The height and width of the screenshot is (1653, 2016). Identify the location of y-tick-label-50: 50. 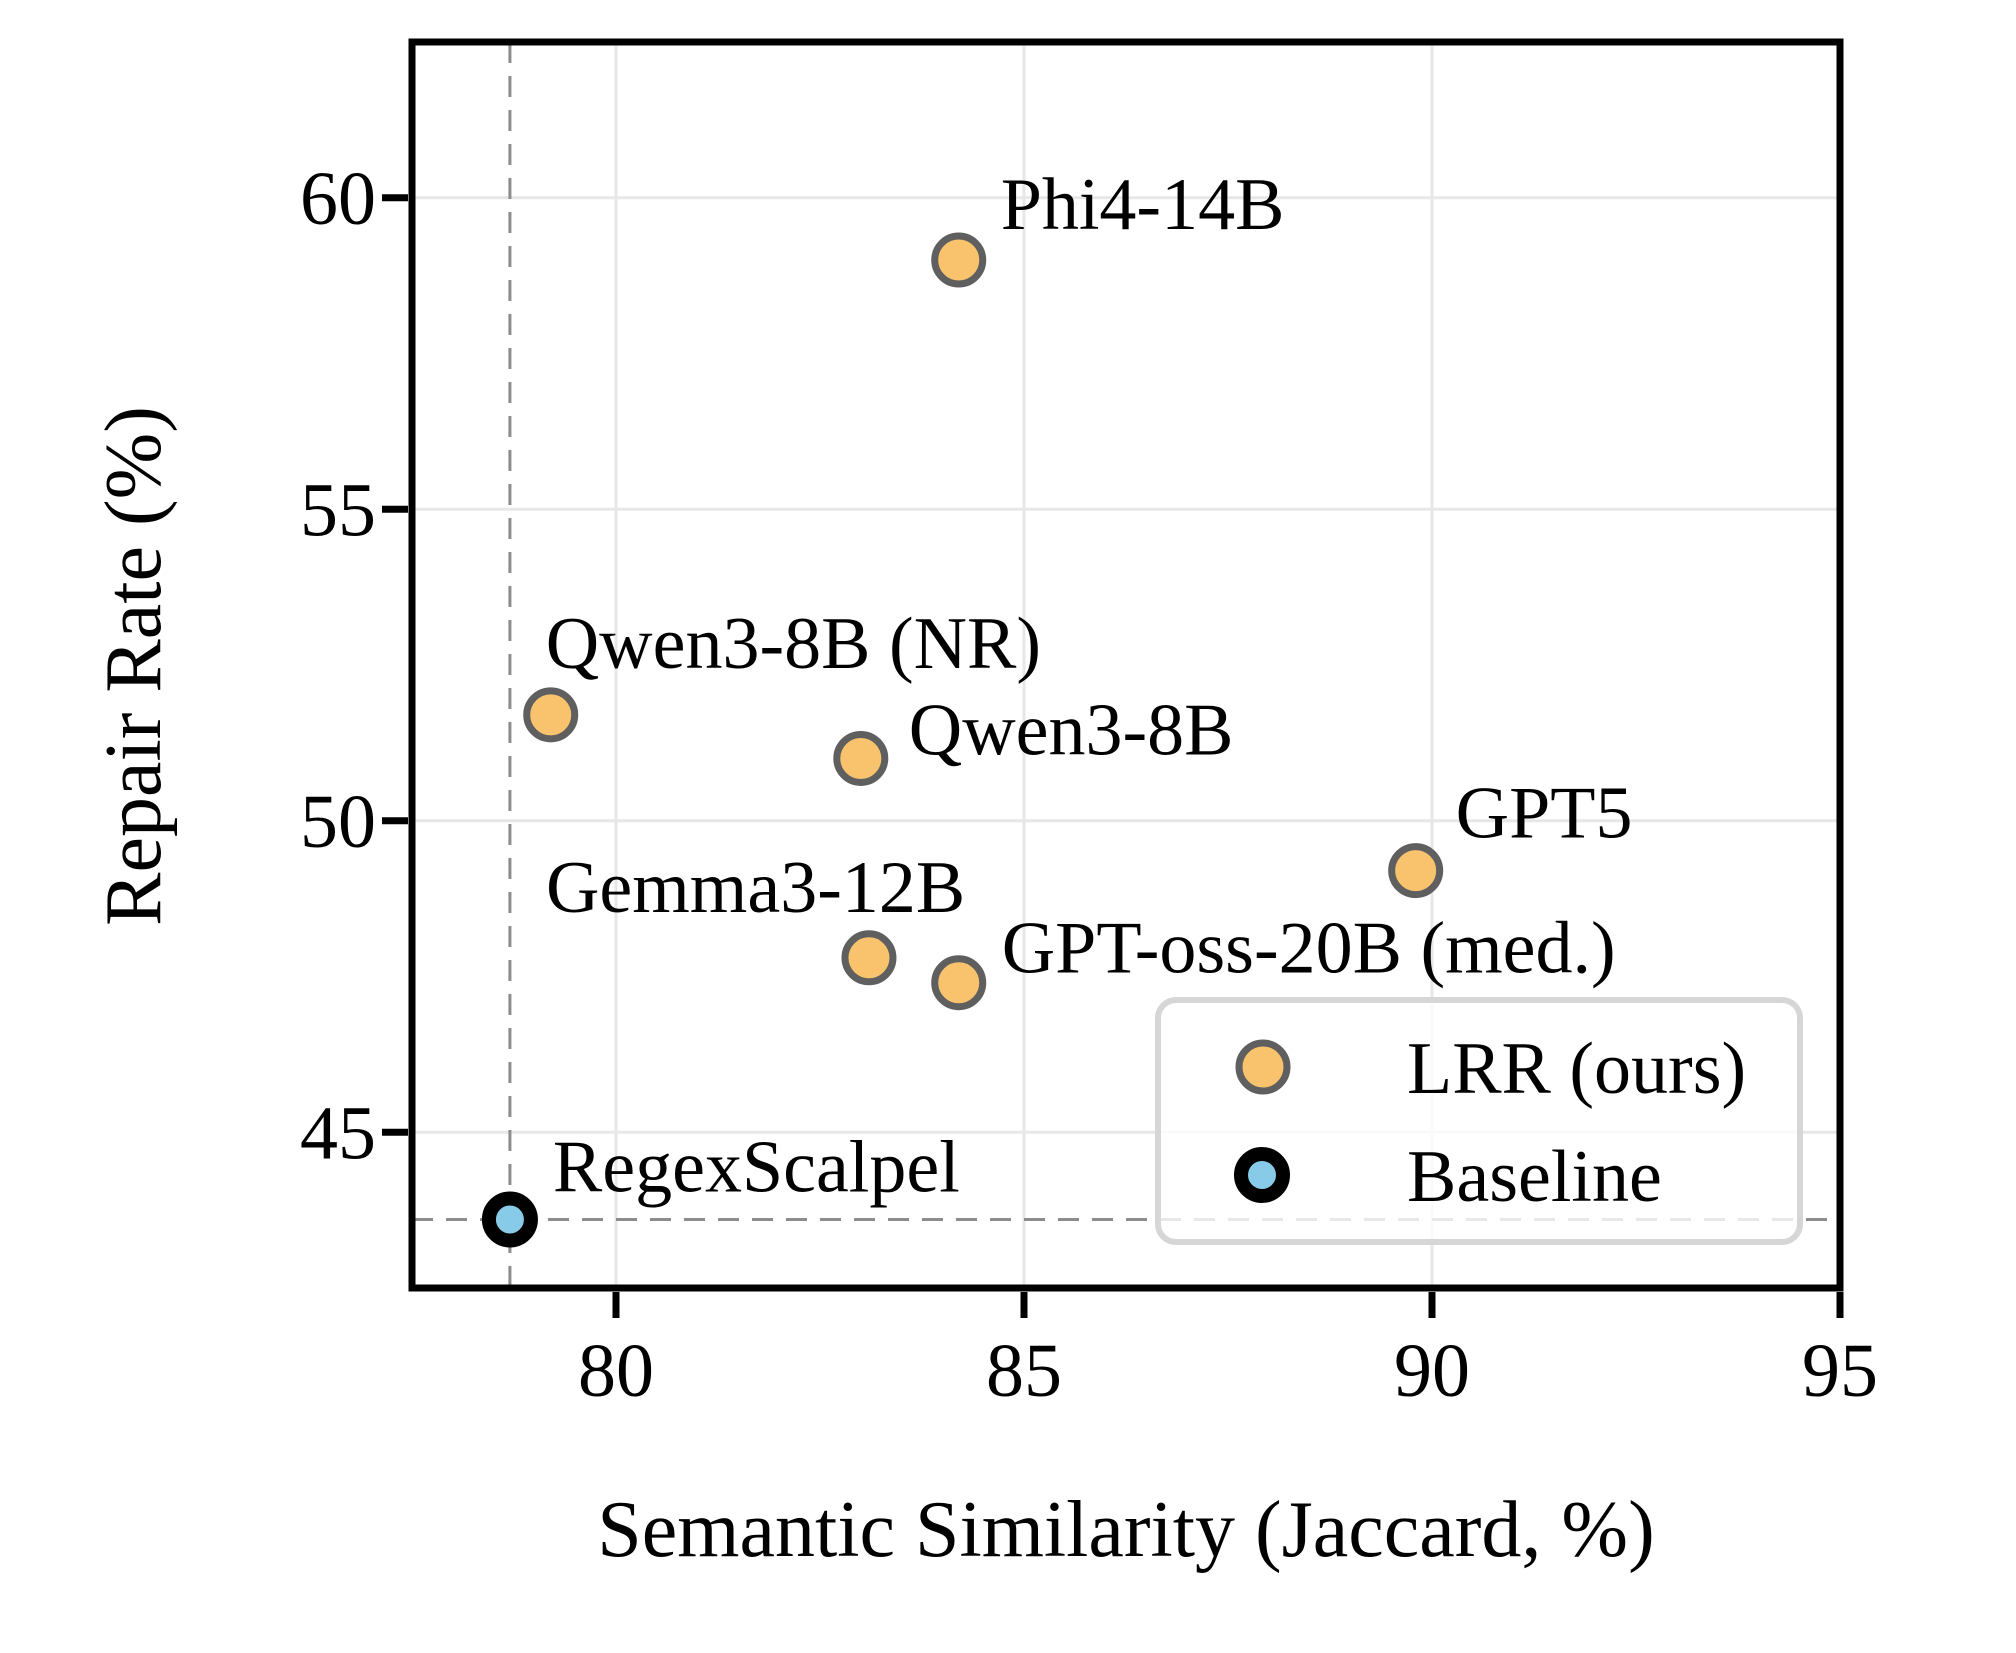
(338, 822).